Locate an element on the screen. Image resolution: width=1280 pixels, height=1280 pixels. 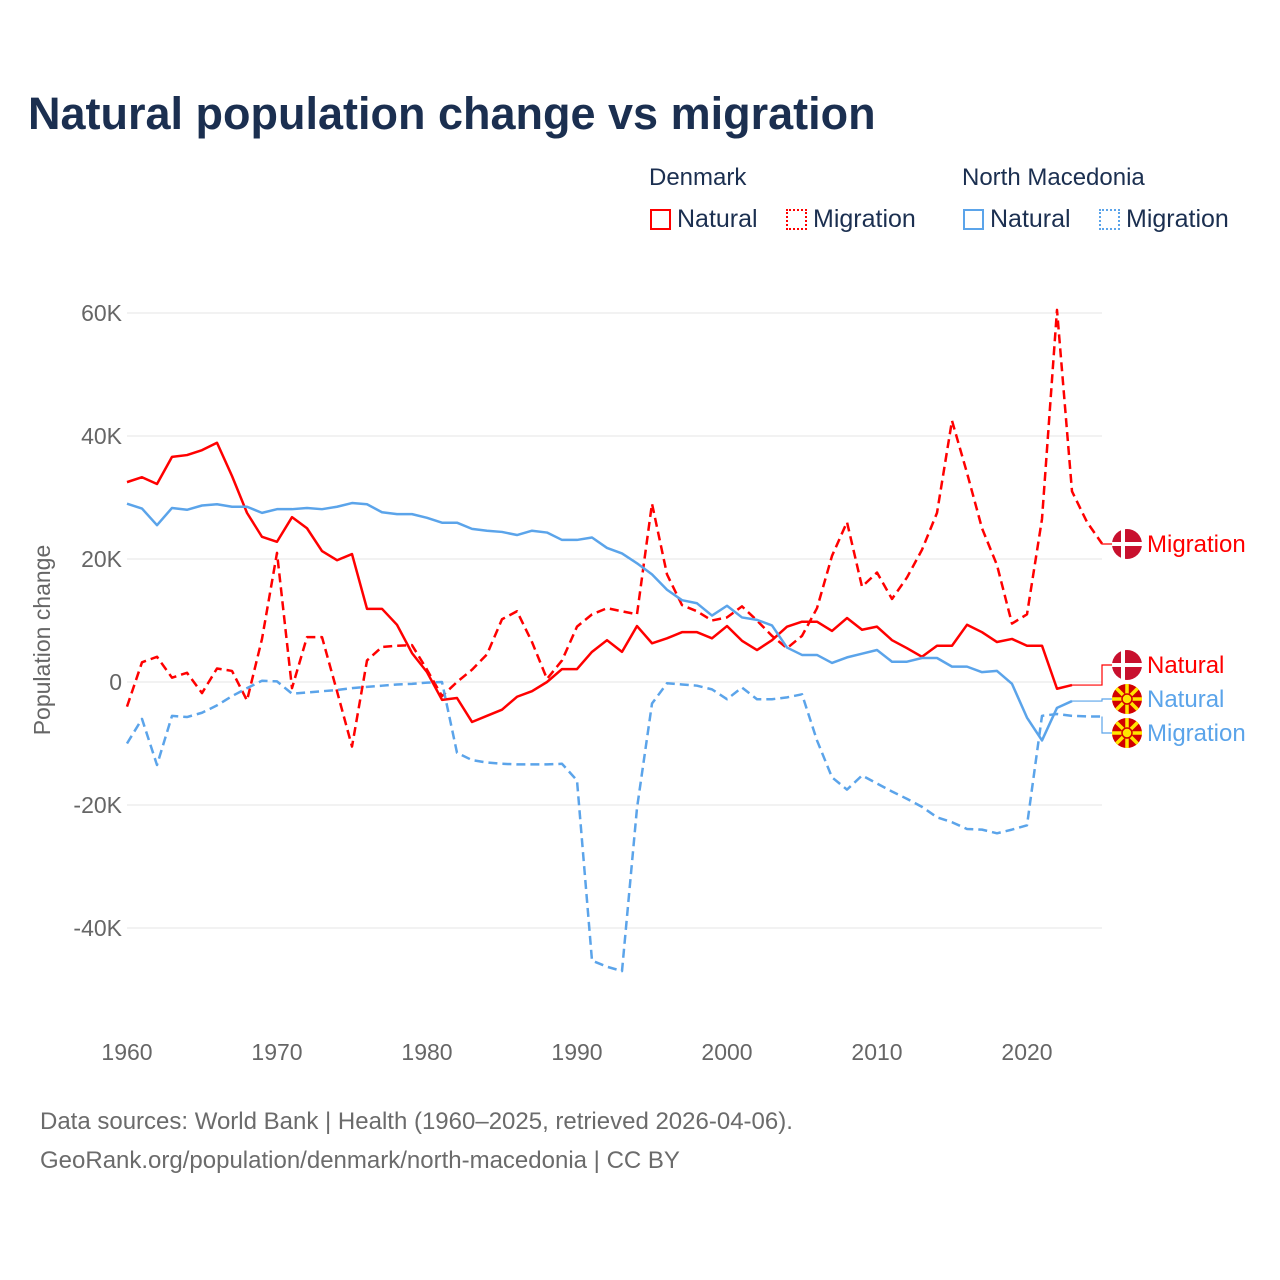
x-tick-label: 1990 is located at coordinates (576, 1052).